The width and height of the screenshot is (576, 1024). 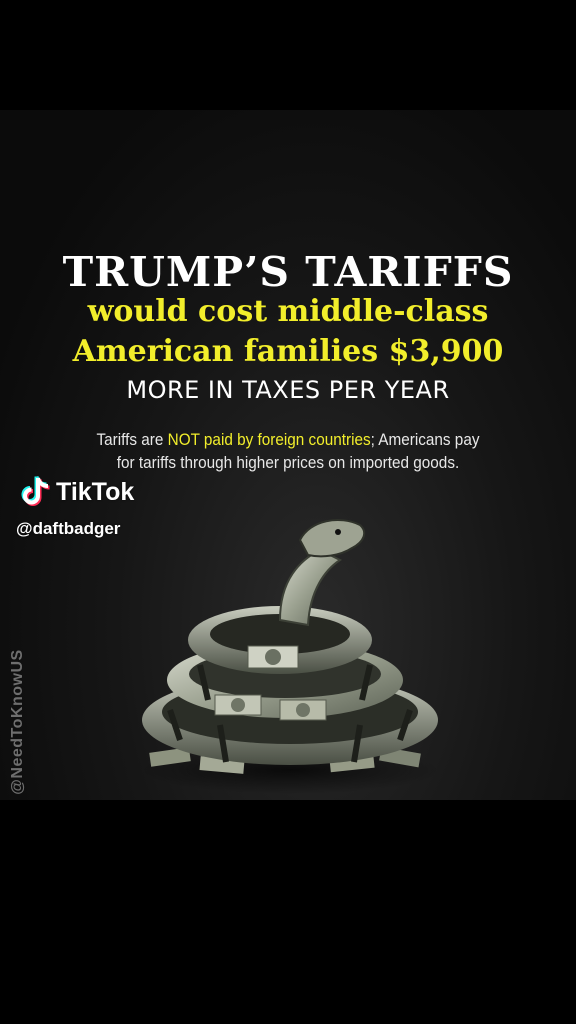 I want to click on creator-handle: @daftbadger, so click(x=68, y=528).